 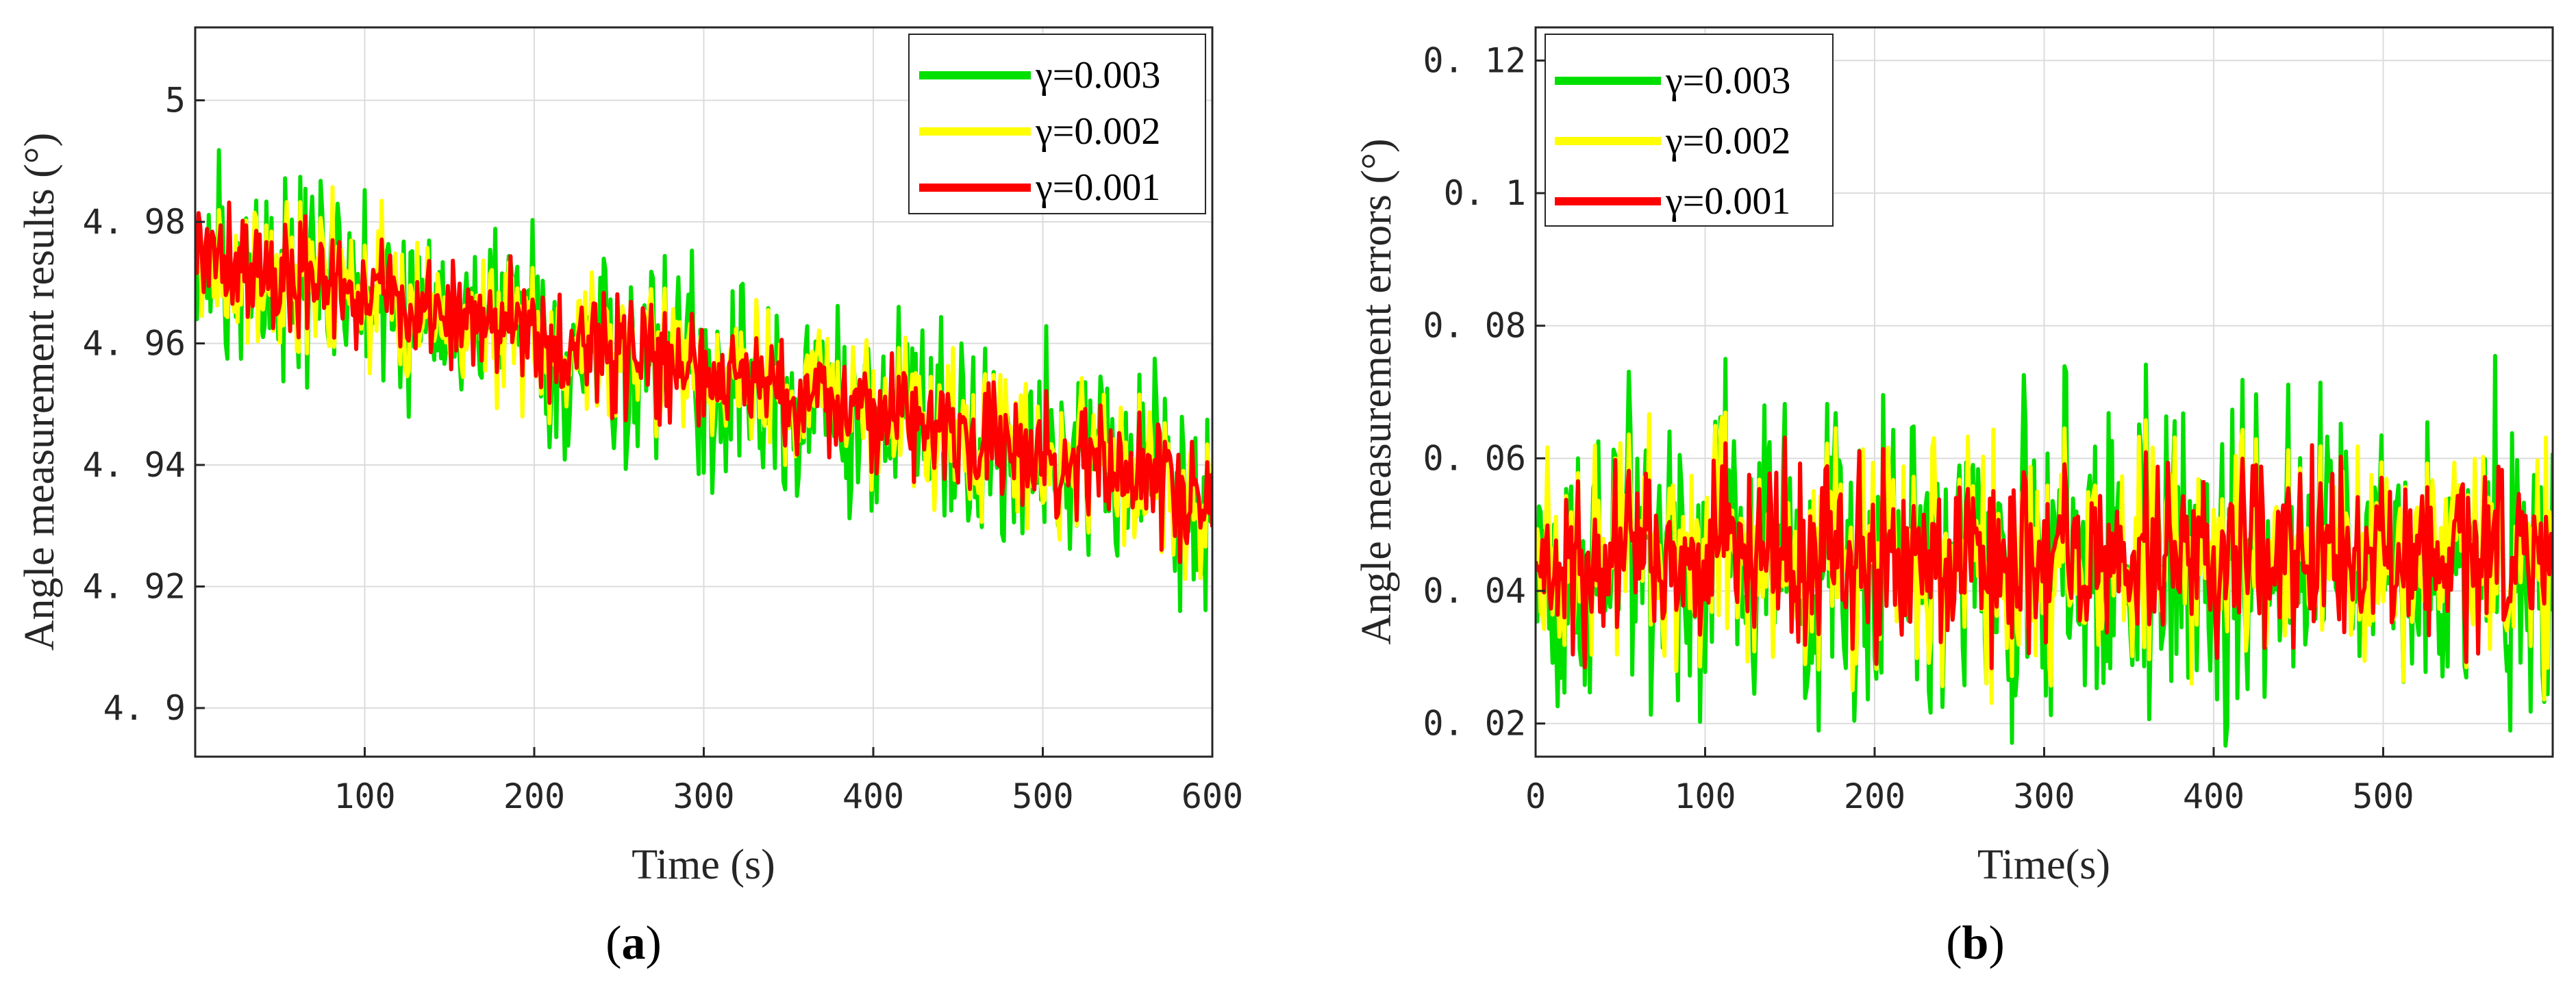 What do you see at coordinates (1042, 796) in the screenshot?
I see `a-x-tick-label: 500` at bounding box center [1042, 796].